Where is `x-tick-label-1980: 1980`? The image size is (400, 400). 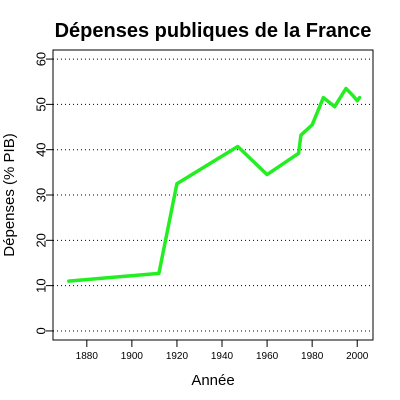
x-tick-label-1980: 1980 is located at coordinates (312, 356).